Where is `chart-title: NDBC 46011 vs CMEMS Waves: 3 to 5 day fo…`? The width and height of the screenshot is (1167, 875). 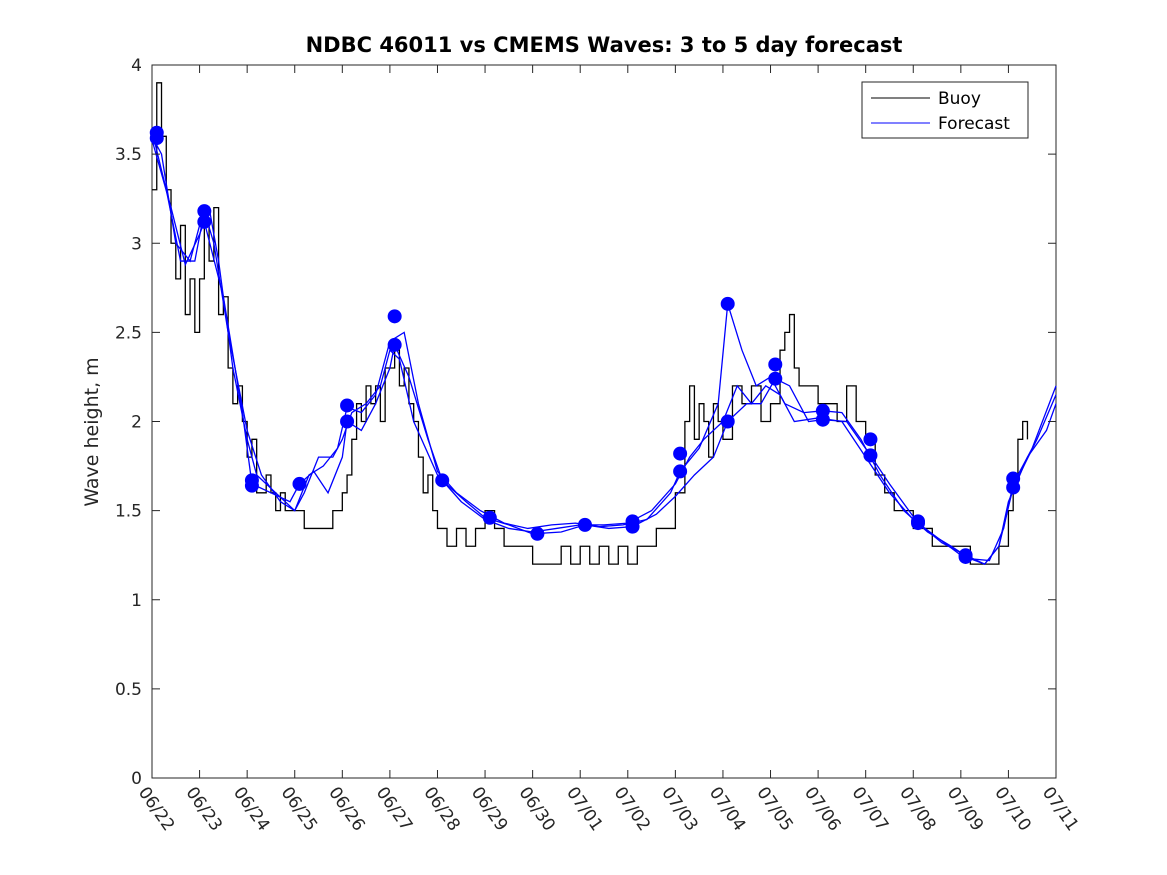 chart-title: NDBC 46011 vs CMEMS Waves: 3 to 5 day fo… is located at coordinates (604, 45).